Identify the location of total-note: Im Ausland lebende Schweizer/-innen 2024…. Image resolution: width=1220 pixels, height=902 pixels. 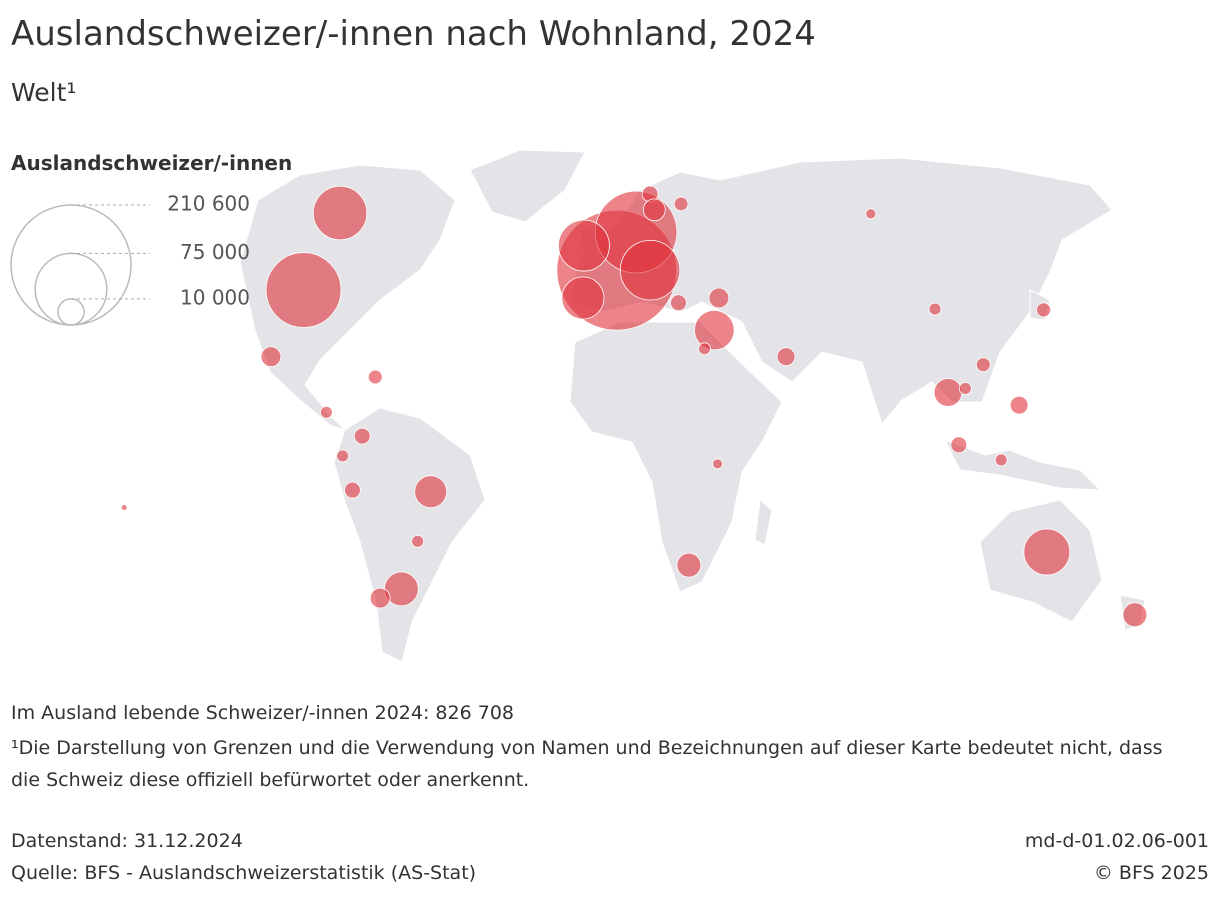
(262, 713).